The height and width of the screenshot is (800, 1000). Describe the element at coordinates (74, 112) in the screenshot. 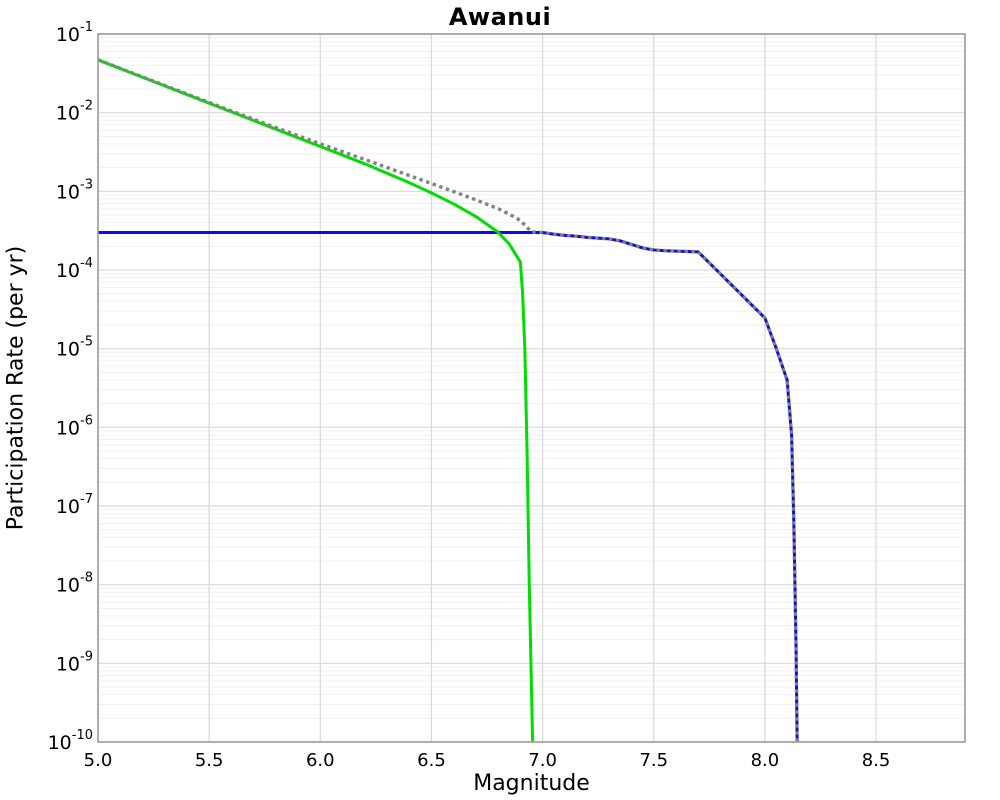

I see `y-tick-label: 10⁻²` at that location.